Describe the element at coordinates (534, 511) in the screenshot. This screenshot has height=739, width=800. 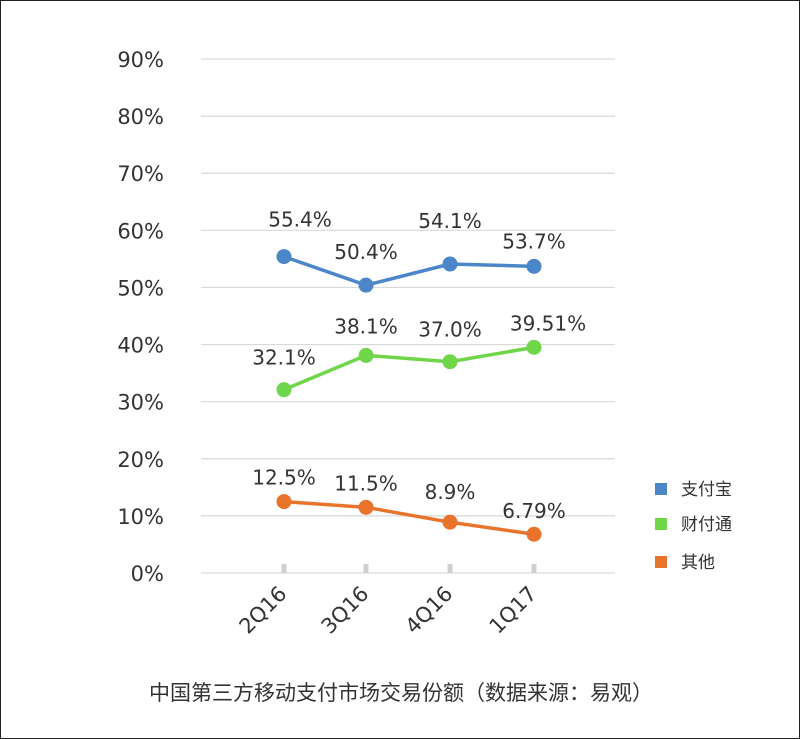
I see `data-label: 6.79%` at that location.